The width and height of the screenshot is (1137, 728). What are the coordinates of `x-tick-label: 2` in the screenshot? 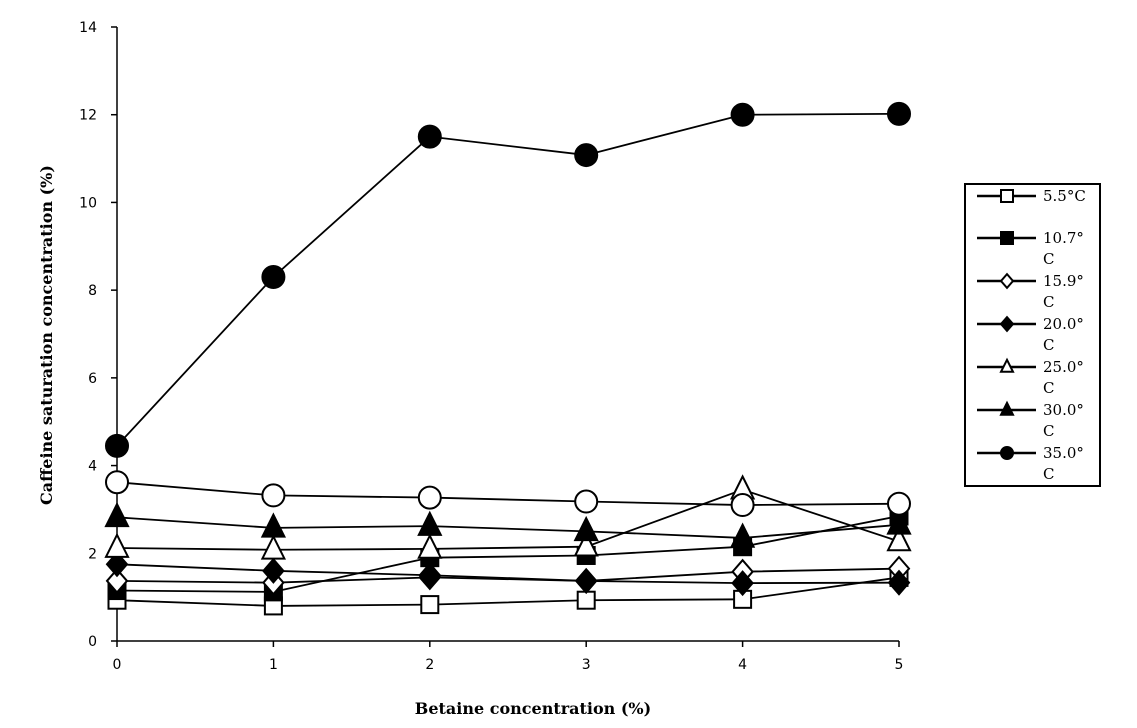 It's located at (429, 665).